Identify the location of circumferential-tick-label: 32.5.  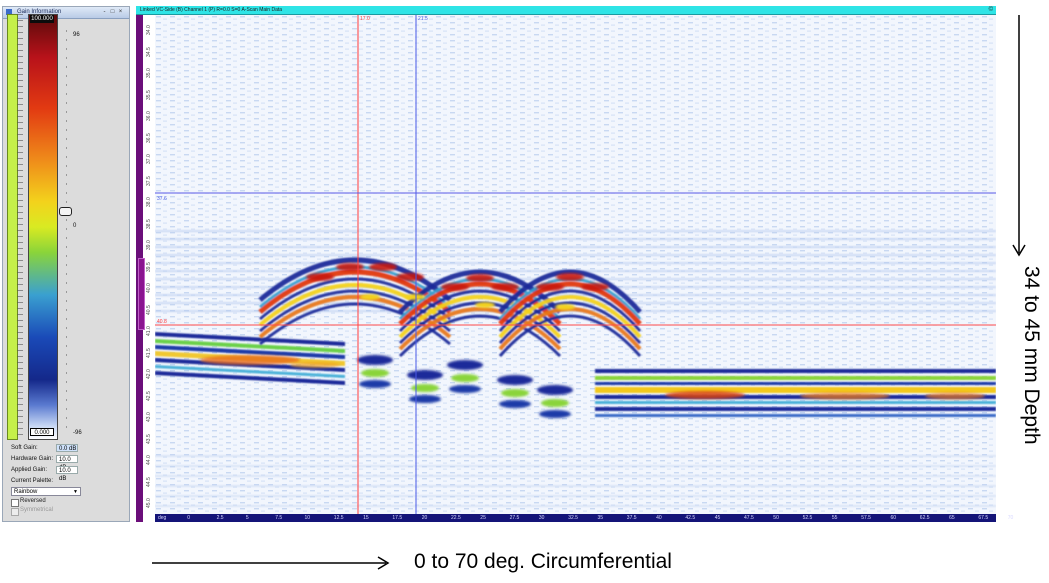
(573, 518).